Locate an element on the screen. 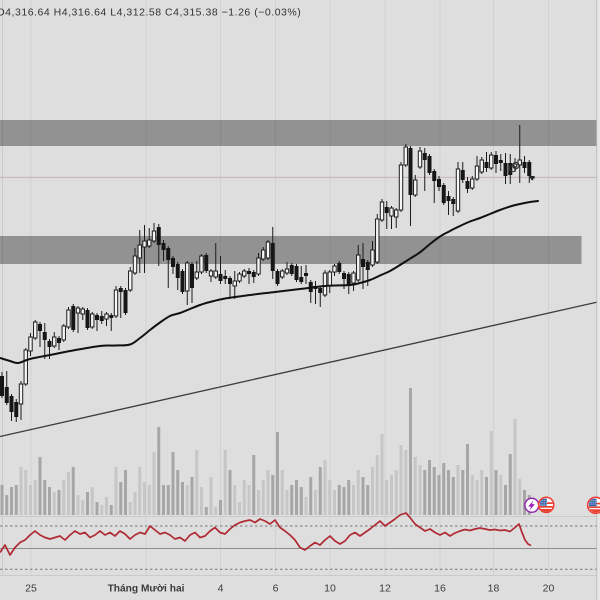  svg-text: 20 is located at coordinates (549, 589).